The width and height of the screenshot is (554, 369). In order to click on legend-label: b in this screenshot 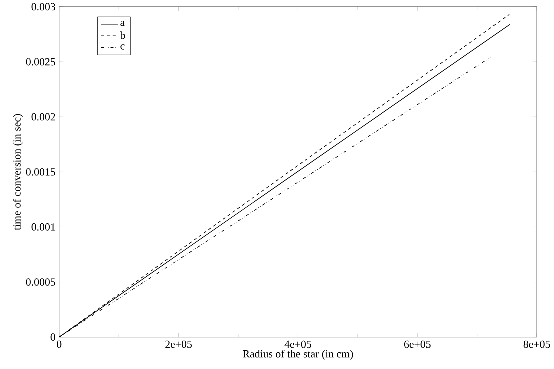, I will do `click(123, 36)`.